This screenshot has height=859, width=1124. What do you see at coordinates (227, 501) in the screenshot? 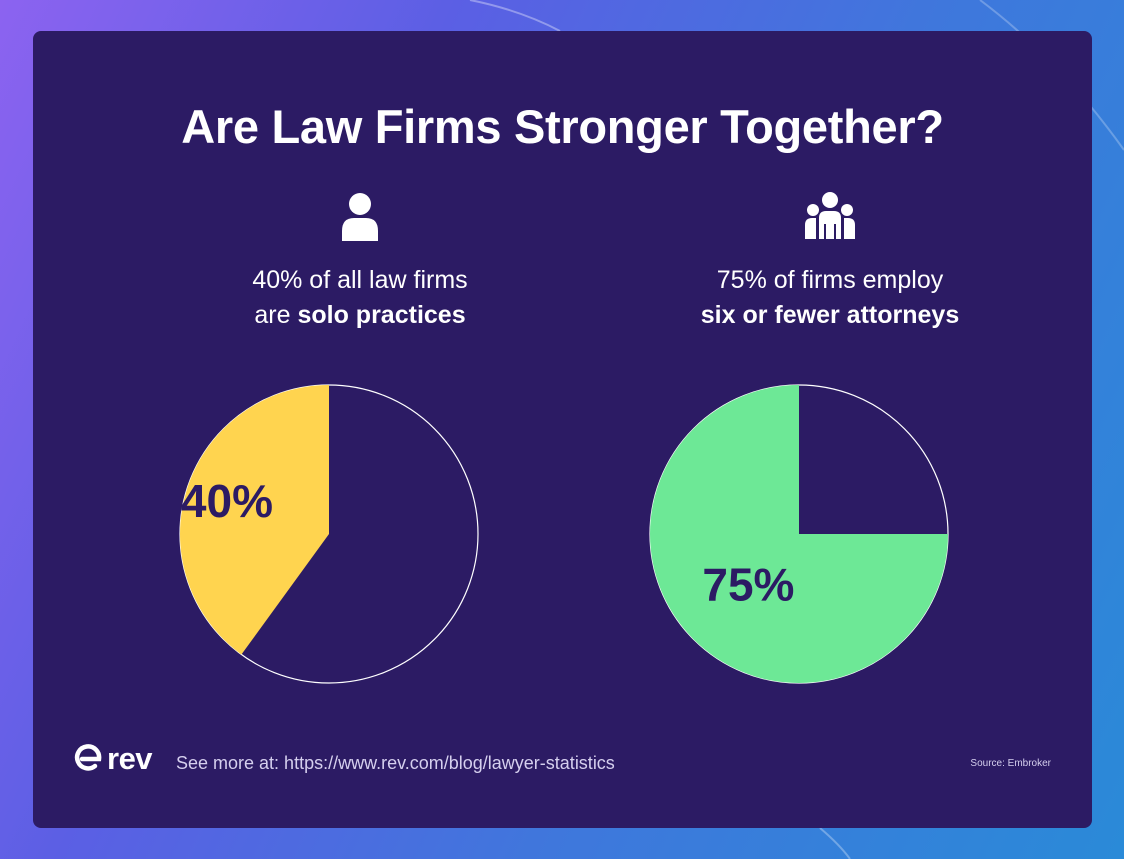
I see `pie-data-label: 40%` at bounding box center [227, 501].